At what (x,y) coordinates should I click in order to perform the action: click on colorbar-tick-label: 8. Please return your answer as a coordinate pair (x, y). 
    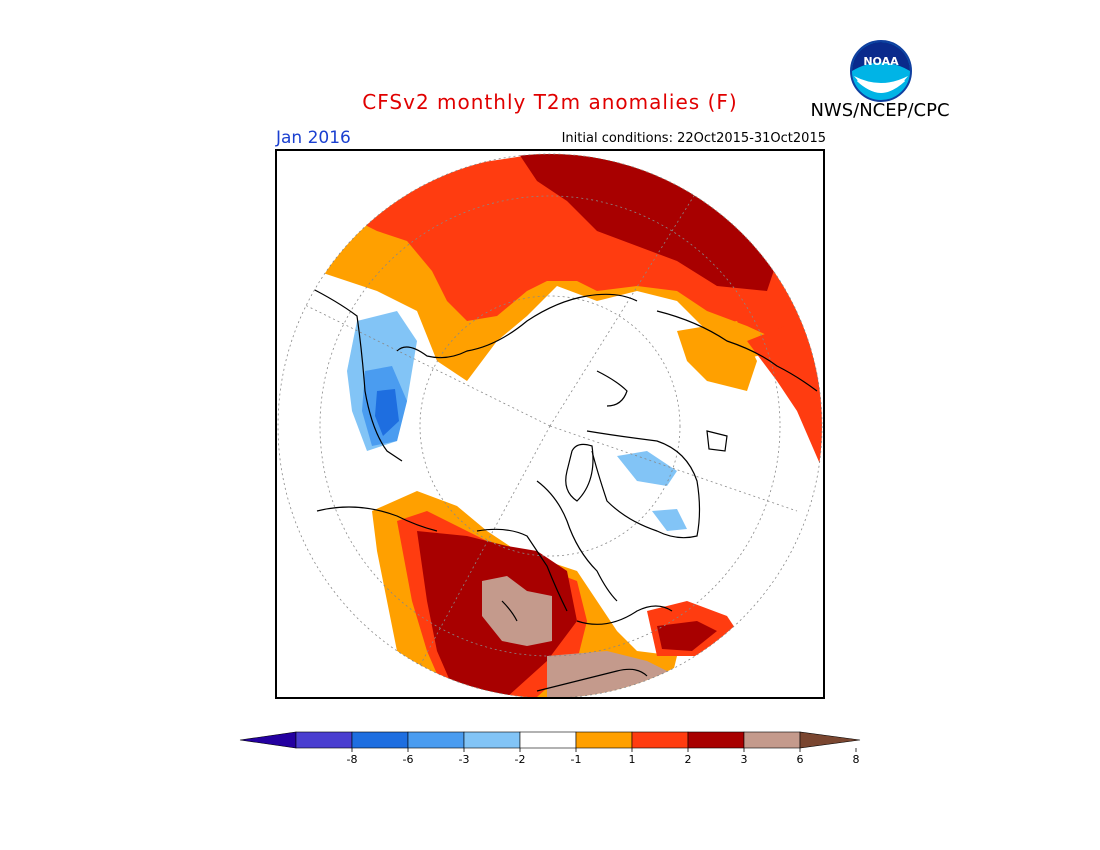
    Looking at the image, I should click on (856, 759).